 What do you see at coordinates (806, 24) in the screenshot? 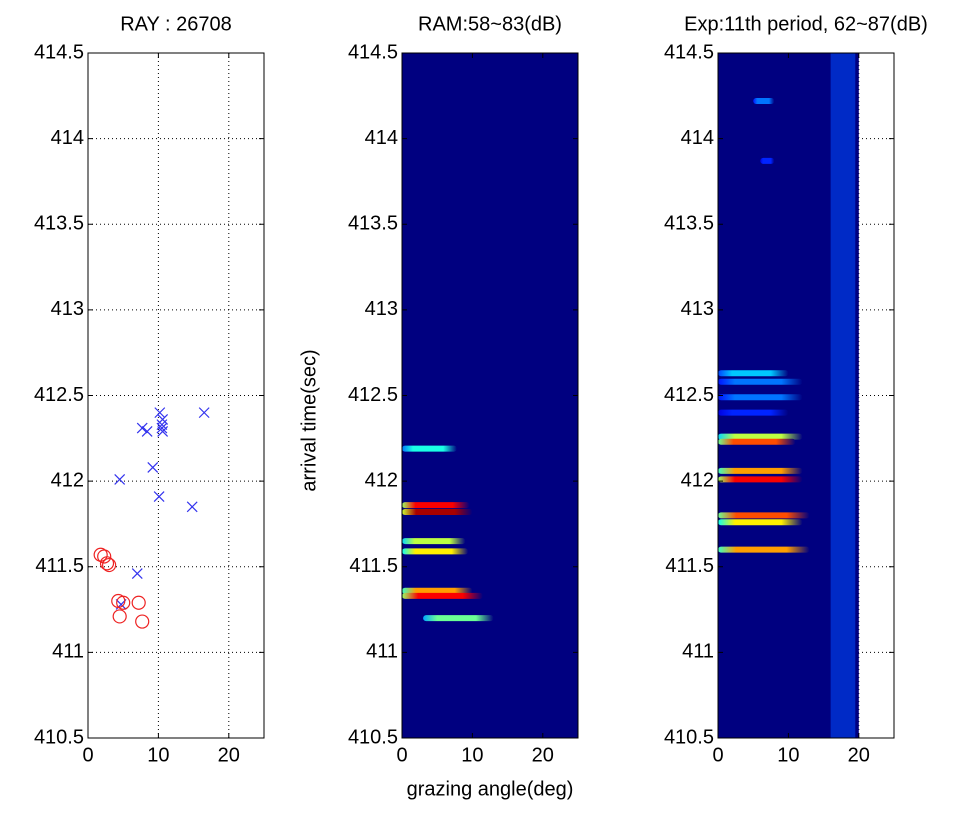
I see `subplot-title: Exp:11th period, 62~87(dB)` at bounding box center [806, 24].